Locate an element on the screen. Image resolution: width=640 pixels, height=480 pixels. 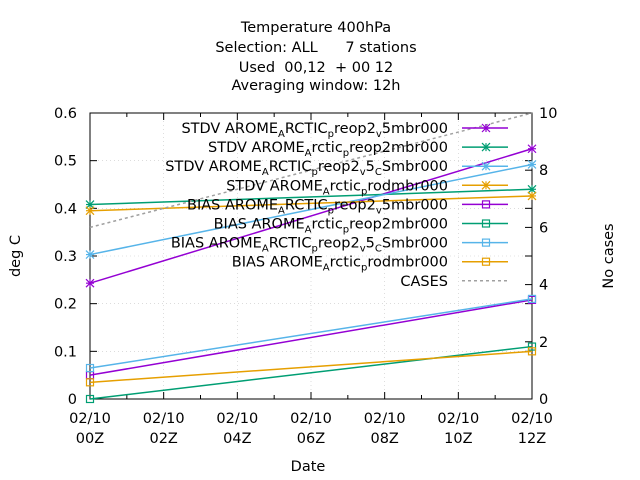
x-tick-label-line2: 02Z is located at coordinates (163, 439).